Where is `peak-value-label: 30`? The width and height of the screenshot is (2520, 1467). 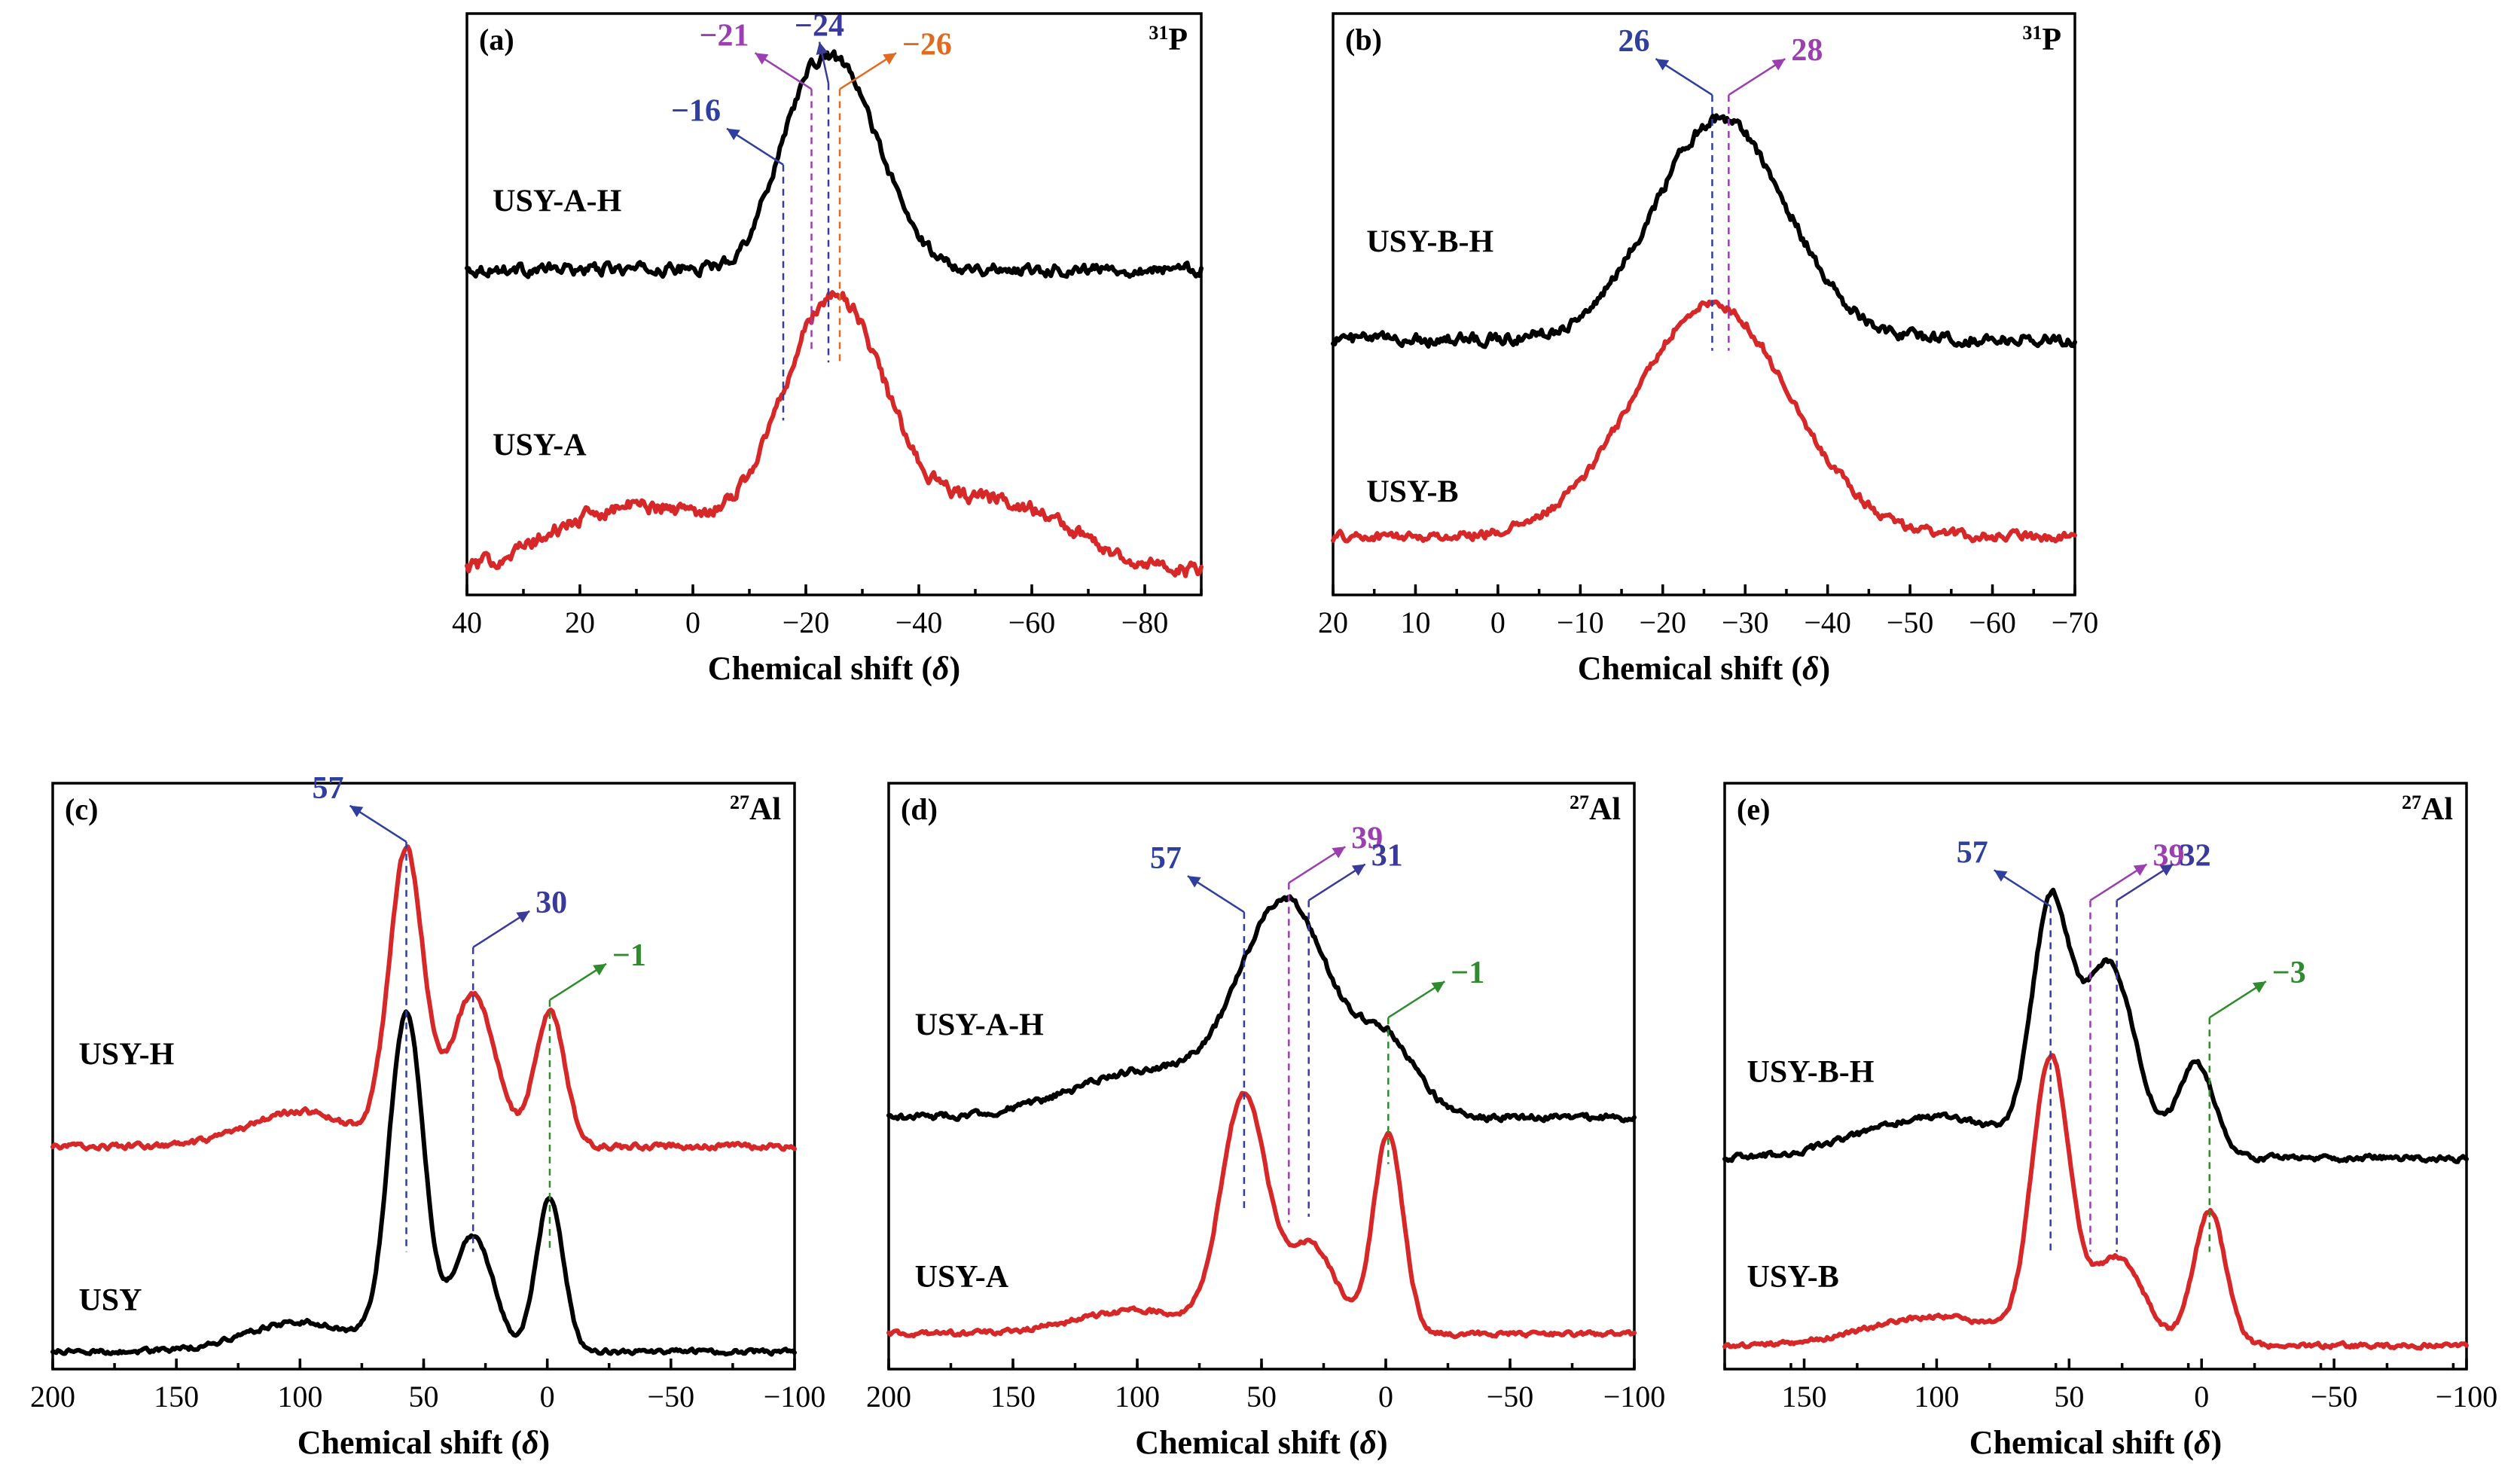 peak-value-label: 30 is located at coordinates (551, 903).